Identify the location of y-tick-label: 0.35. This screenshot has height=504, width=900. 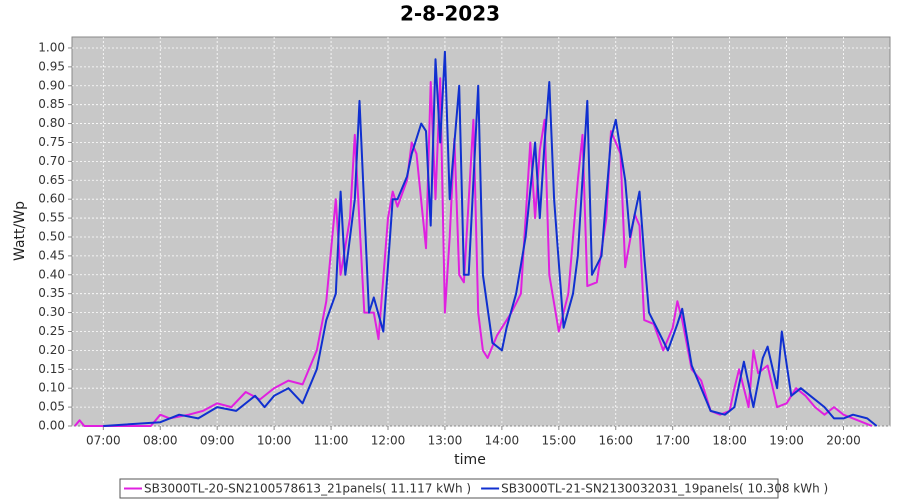
(51, 293).